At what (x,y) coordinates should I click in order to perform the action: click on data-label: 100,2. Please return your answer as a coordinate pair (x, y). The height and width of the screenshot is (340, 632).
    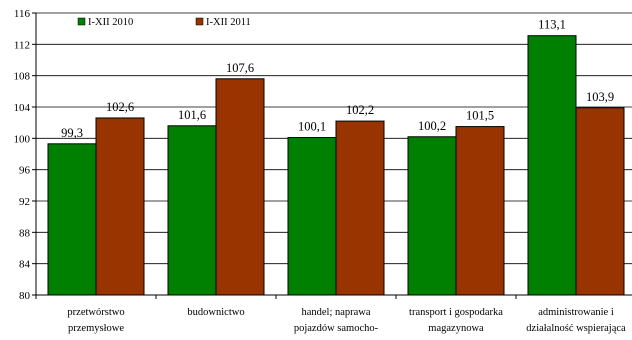
    Looking at the image, I should click on (432, 126).